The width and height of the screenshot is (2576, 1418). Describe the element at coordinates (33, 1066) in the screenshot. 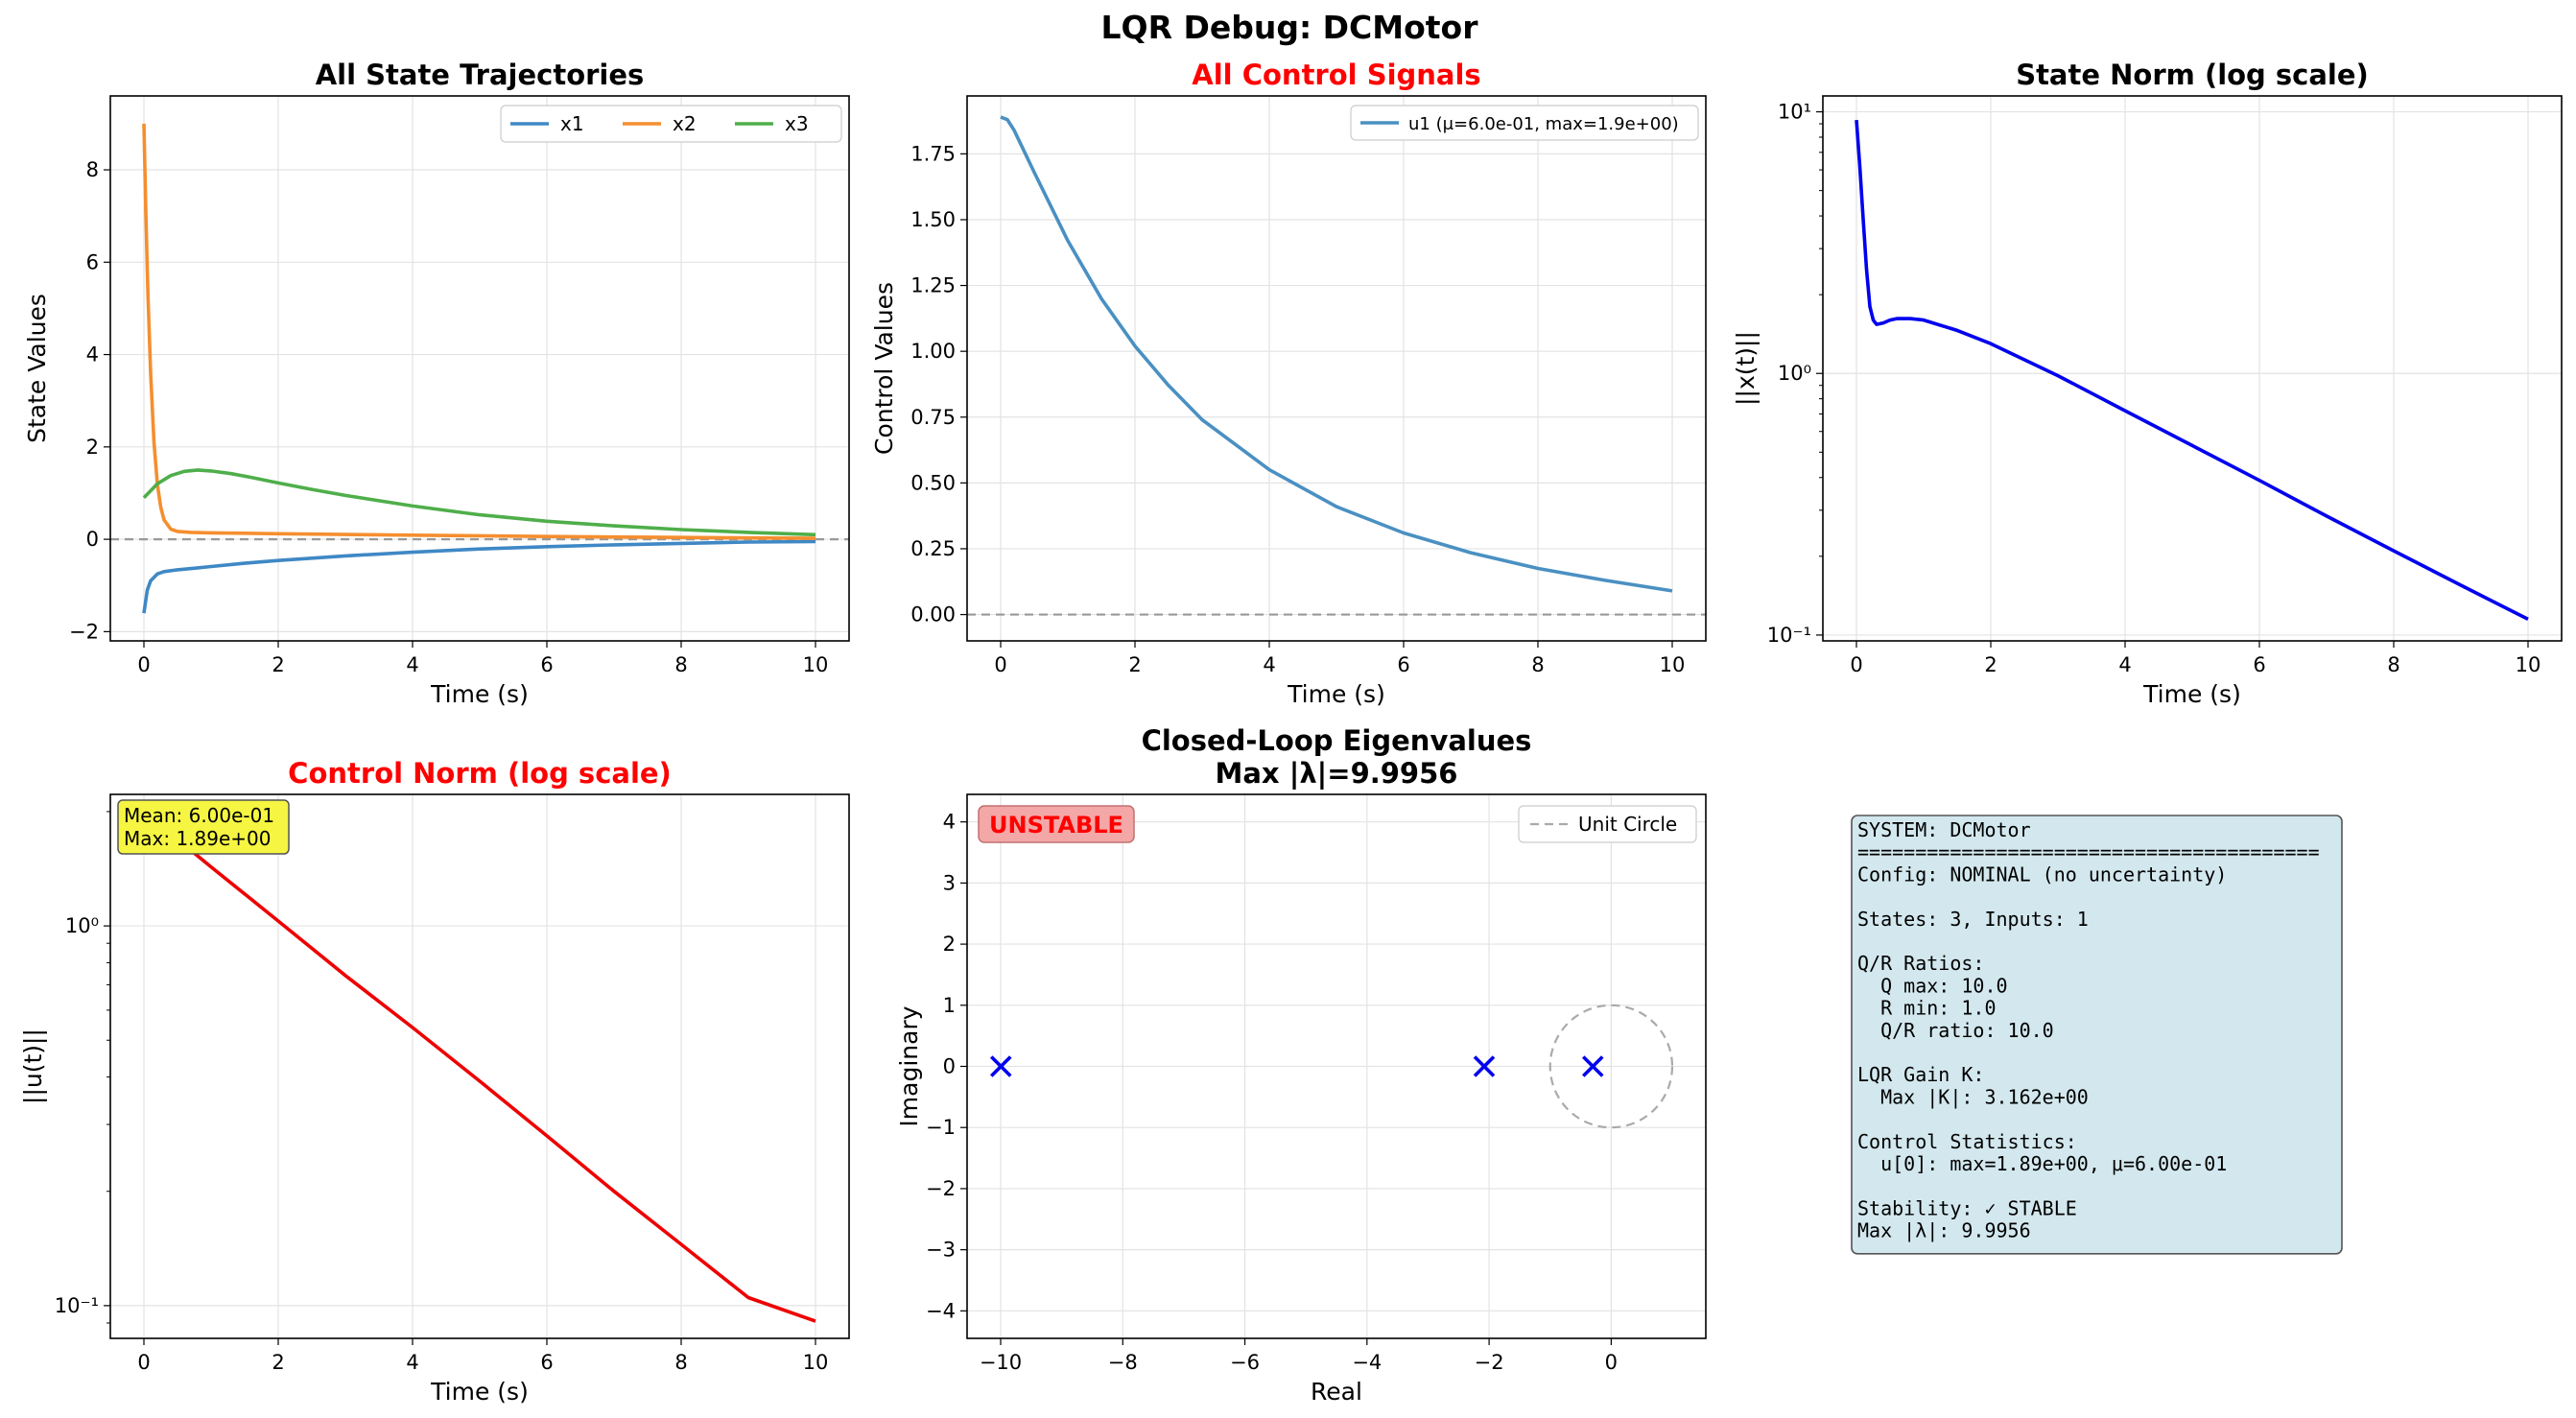

I see `y-axis-label: ||u(t)||` at that location.